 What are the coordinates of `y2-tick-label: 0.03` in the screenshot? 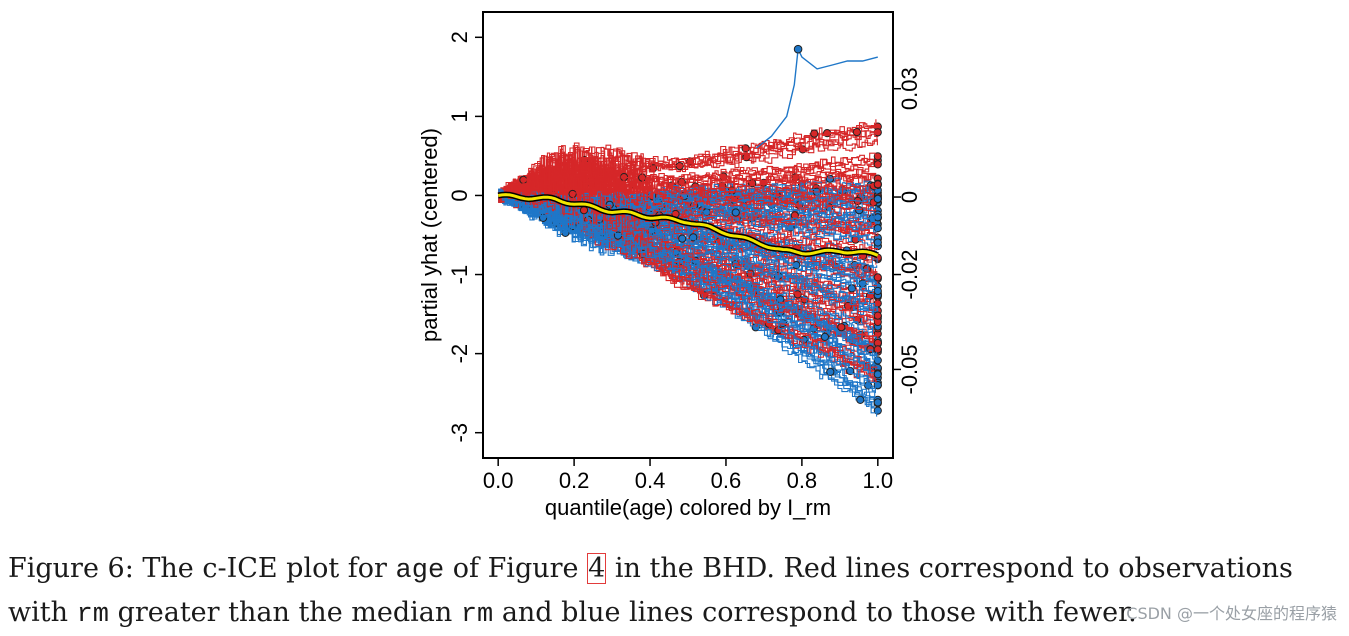 It's located at (909, 88).